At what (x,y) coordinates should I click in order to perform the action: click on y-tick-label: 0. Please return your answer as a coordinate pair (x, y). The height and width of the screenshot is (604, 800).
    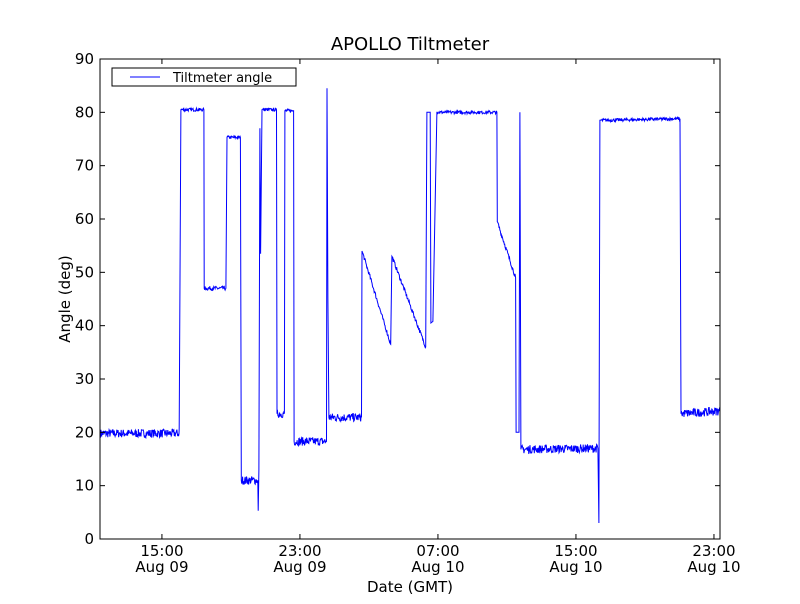
    Looking at the image, I should click on (89, 539).